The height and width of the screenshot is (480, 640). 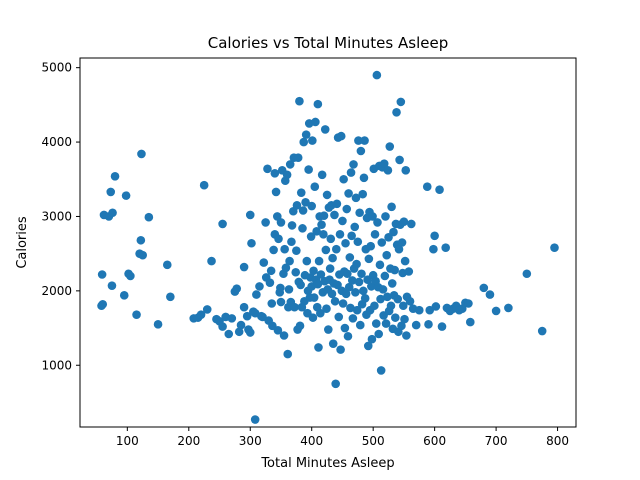 What do you see at coordinates (56, 365) in the screenshot?
I see `y-tick-label: 1000` at bounding box center [56, 365].